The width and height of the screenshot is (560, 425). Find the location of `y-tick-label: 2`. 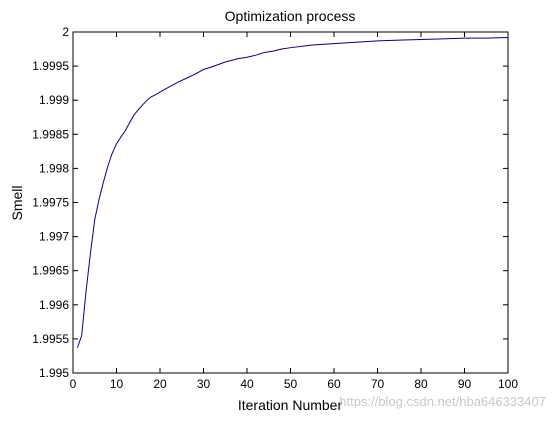

y-tick-label: 2 is located at coordinates (65, 32).